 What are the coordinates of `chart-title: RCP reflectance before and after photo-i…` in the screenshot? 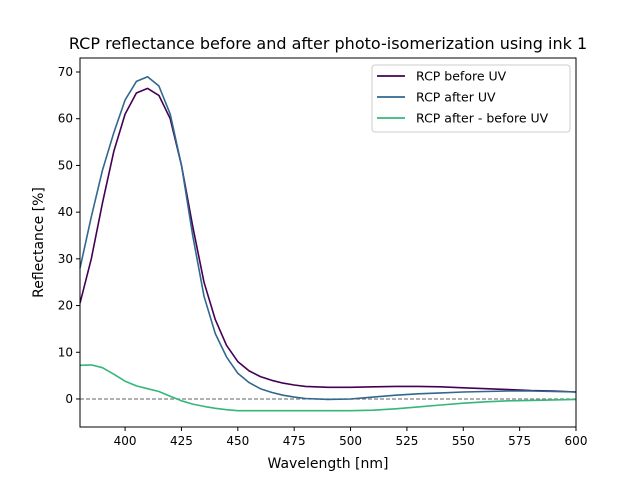 It's located at (328, 43).